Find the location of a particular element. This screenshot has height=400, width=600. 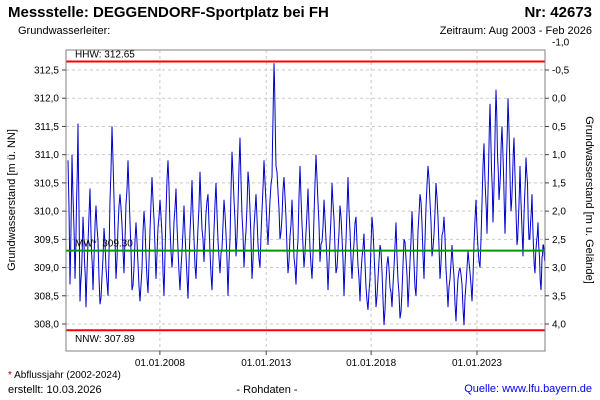

left-tick-label: 311,0 is located at coordinates (47, 155).